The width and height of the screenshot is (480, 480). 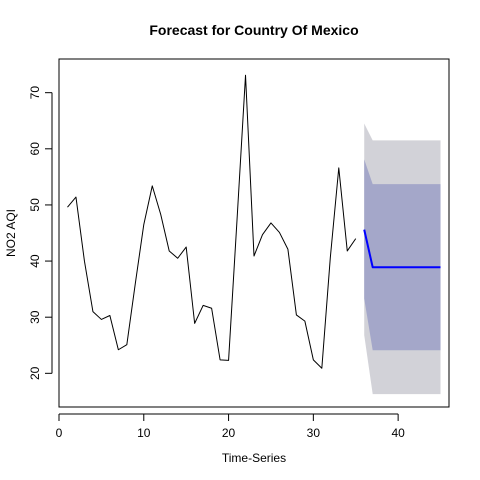 I want to click on chart-title: Forecast for Country Of Mexico, so click(x=253, y=30).